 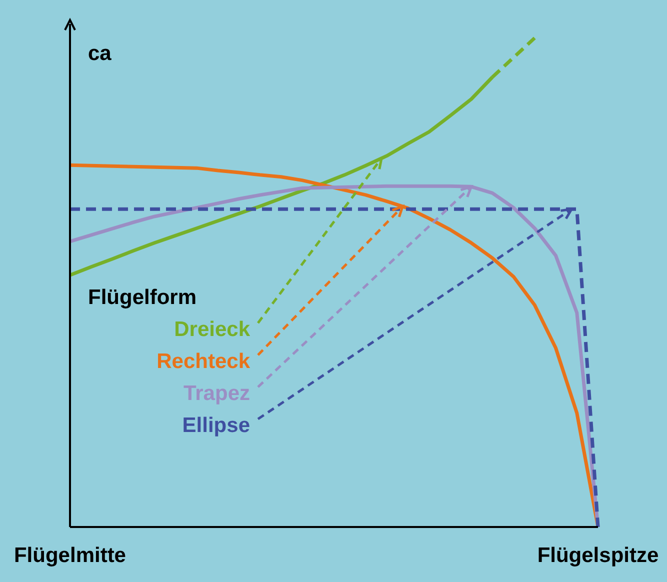 I want to click on text: Trapez, so click(x=216, y=393).